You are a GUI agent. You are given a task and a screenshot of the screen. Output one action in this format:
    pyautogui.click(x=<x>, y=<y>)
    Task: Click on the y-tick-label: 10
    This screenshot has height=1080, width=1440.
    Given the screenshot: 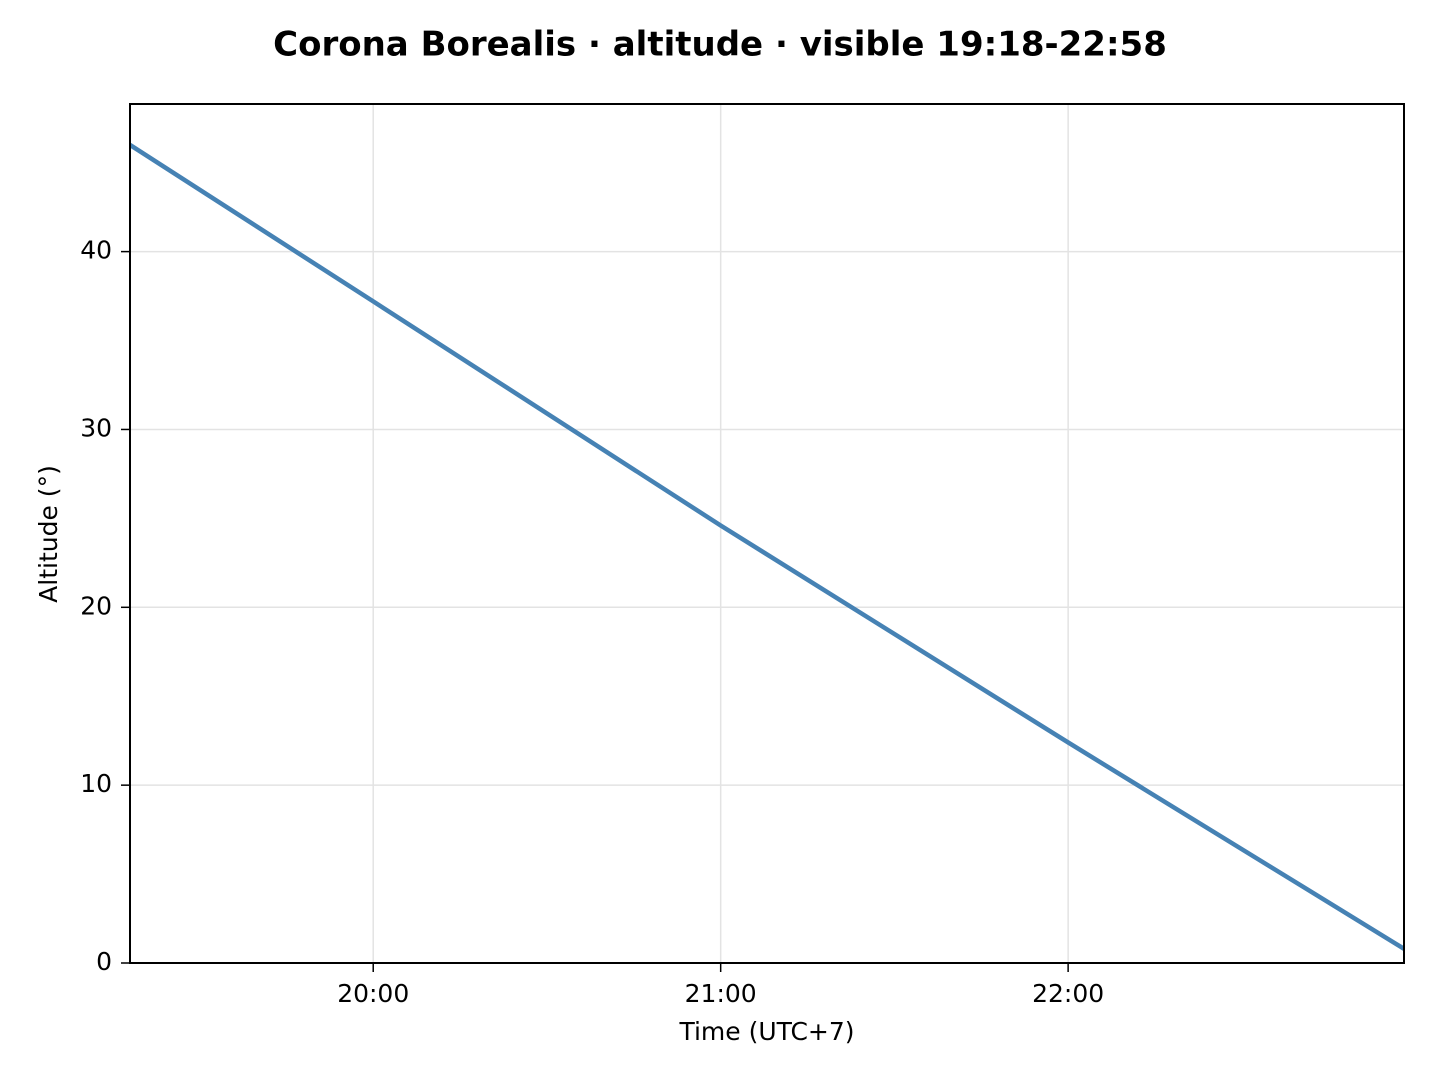 What is the action you would take?
    pyautogui.click(x=96, y=783)
    